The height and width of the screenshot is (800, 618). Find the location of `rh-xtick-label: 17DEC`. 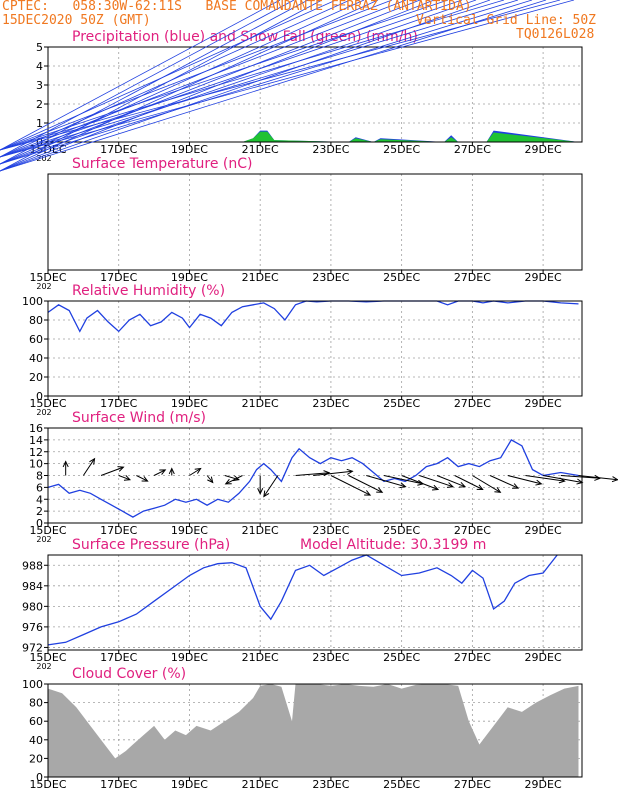

rh-xtick-label: 17DEC is located at coordinates (118, 403).